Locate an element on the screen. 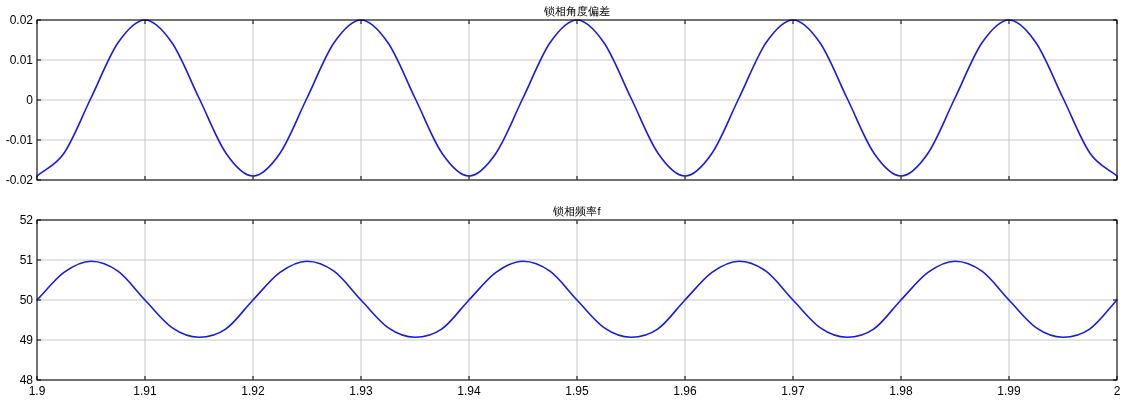 The image size is (1135, 416). y-tick-label: 48 is located at coordinates (26, 380).